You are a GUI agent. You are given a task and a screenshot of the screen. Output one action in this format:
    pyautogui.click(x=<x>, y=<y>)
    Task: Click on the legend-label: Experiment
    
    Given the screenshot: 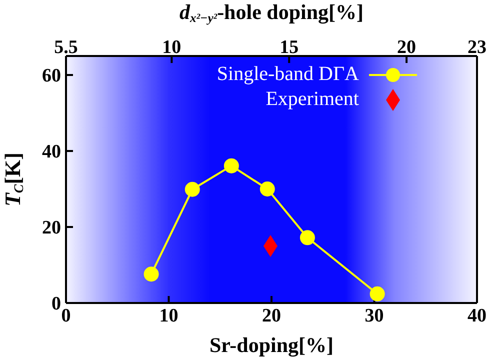 What is the action you would take?
    pyautogui.click(x=312, y=99)
    